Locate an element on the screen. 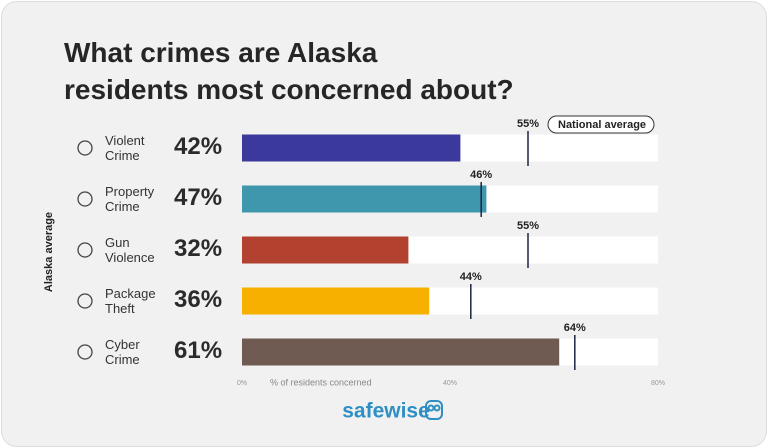 This screenshot has width=768, height=448. national-average-label: 44% is located at coordinates (471, 277).